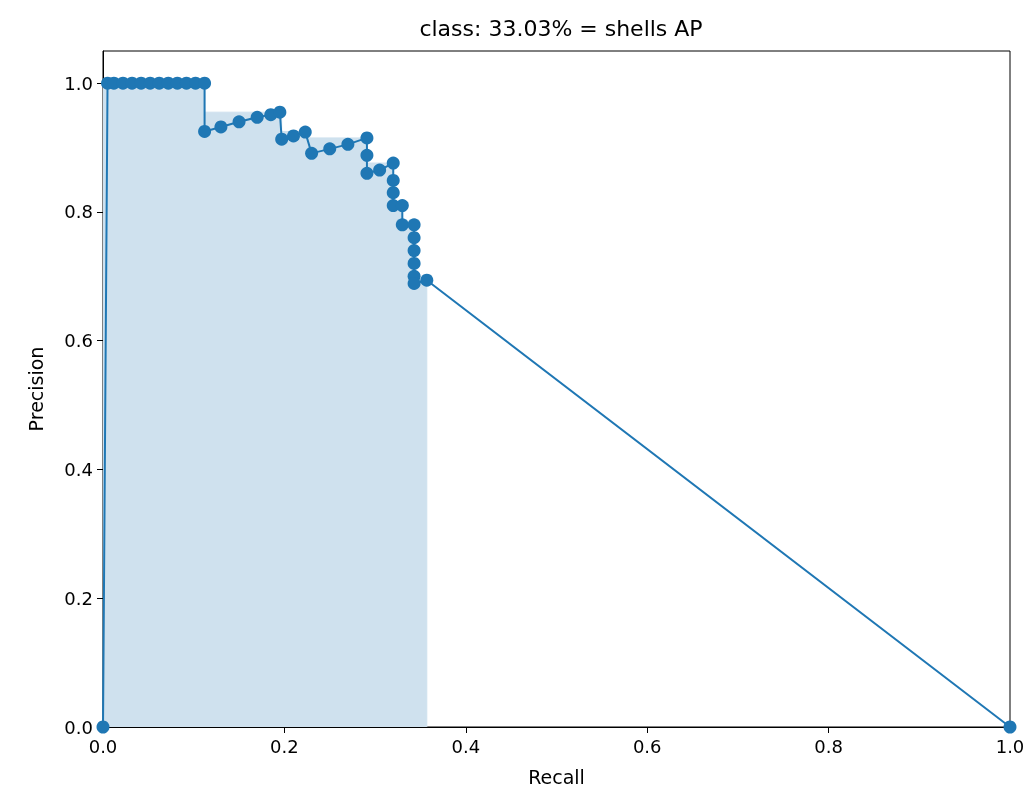 Image resolution: width=1032 pixels, height=802 pixels. Describe the element at coordinates (284, 746) in the screenshot. I see `x-tick-label: 0.2` at that location.